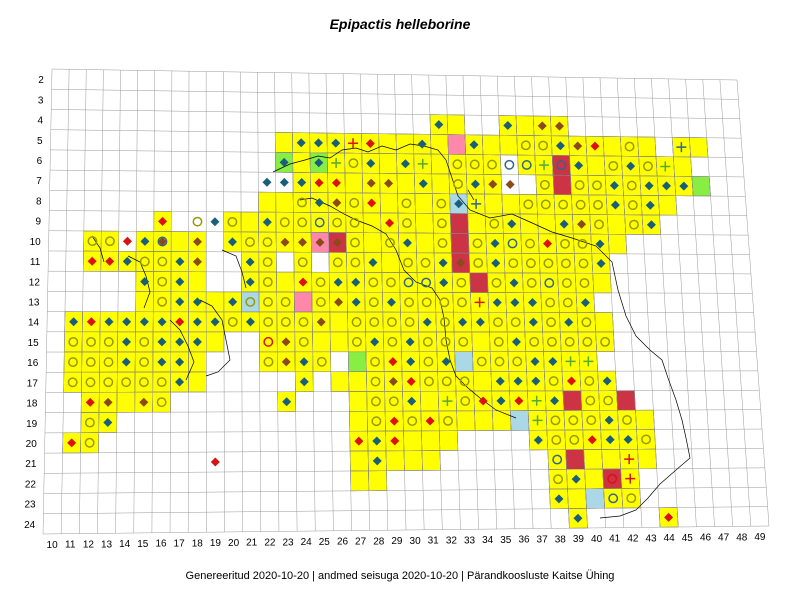 Image resolution: width=800 pixels, height=600 pixels. I want to click on cell-37-10-circle-marker, so click(530, 243).